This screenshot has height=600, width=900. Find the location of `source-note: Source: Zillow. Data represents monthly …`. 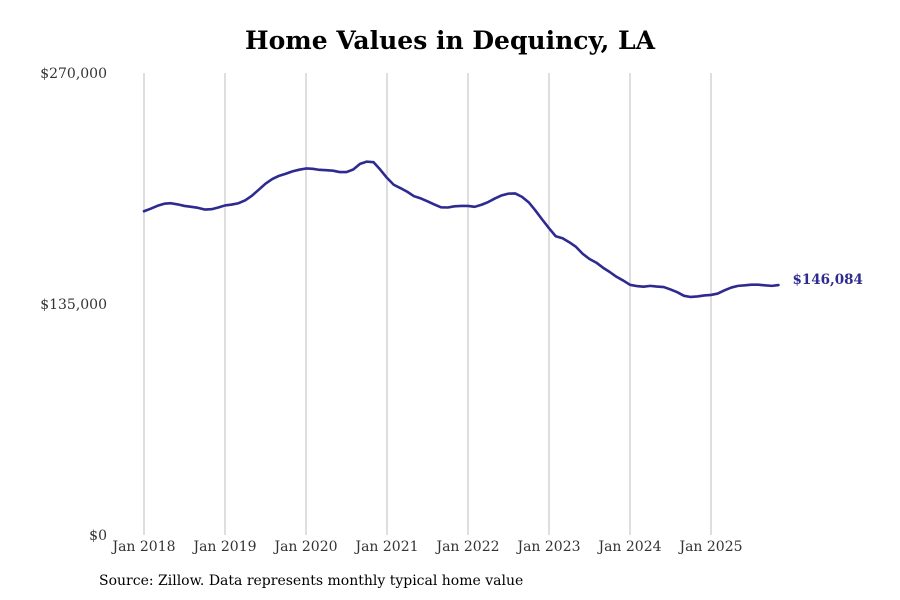

source-note: Source: Zillow. Data represents monthly … is located at coordinates (311, 581).